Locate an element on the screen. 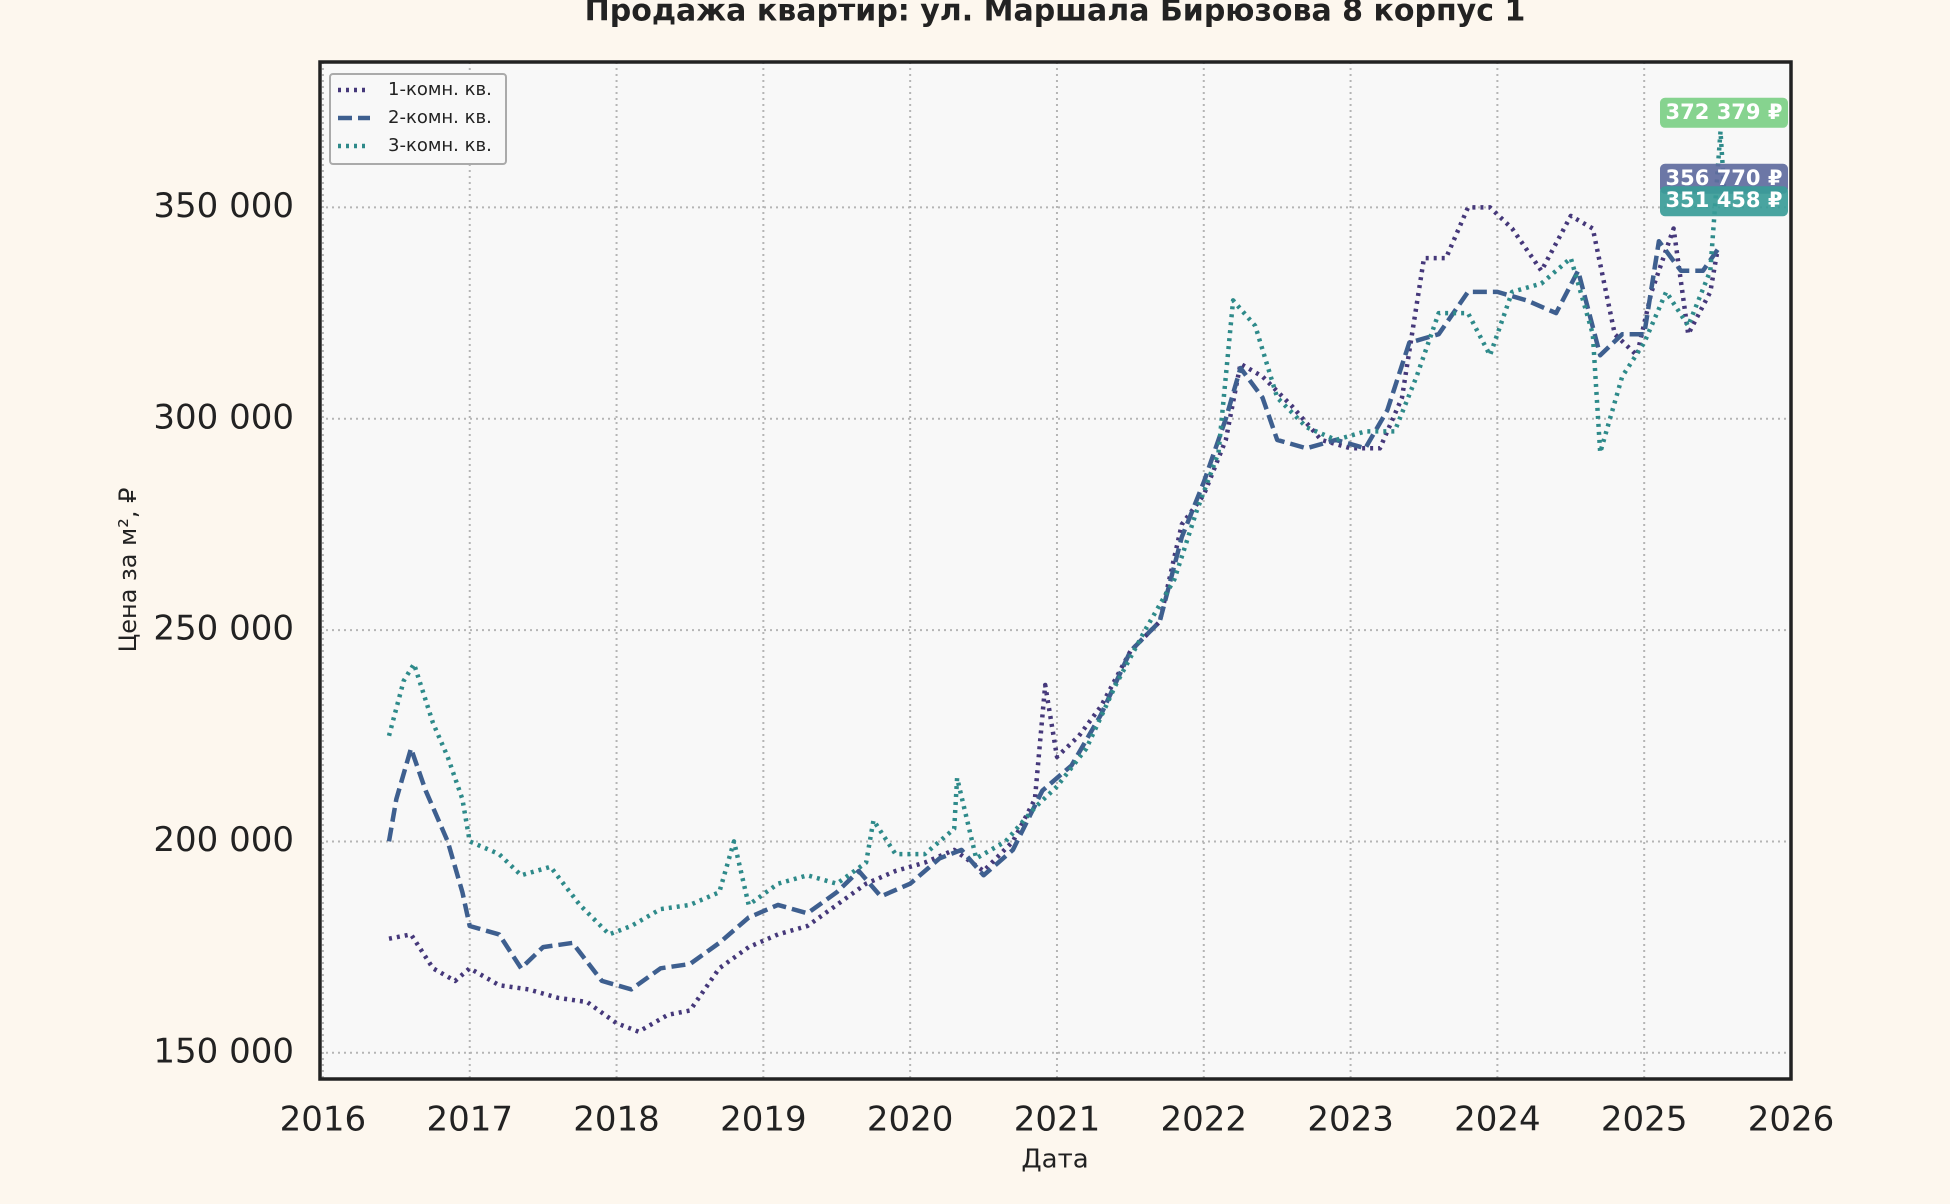  y-tick-label: 200 000 is located at coordinates (223, 840).